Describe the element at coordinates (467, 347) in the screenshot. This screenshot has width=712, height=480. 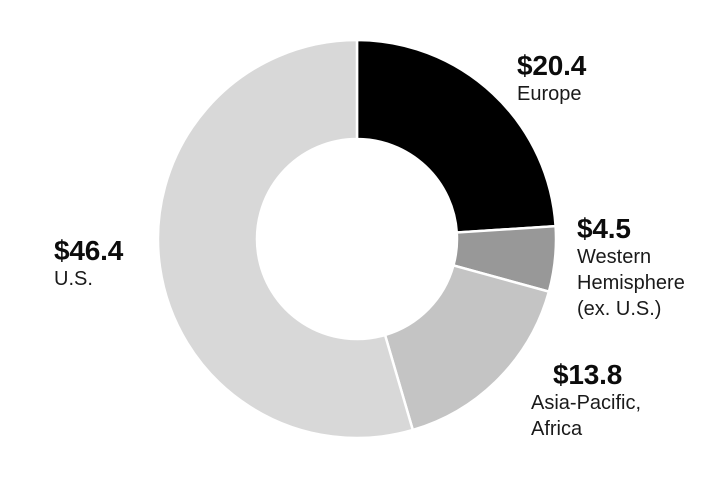
I see `donut-slice-asia-pacific-africa` at that location.